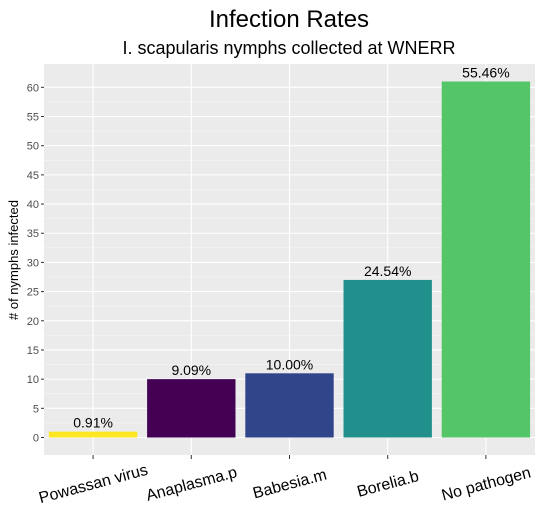 The height and width of the screenshot is (526, 543). What do you see at coordinates (289, 484) in the screenshot?
I see `x-tick-label: Babesia.m` at bounding box center [289, 484].